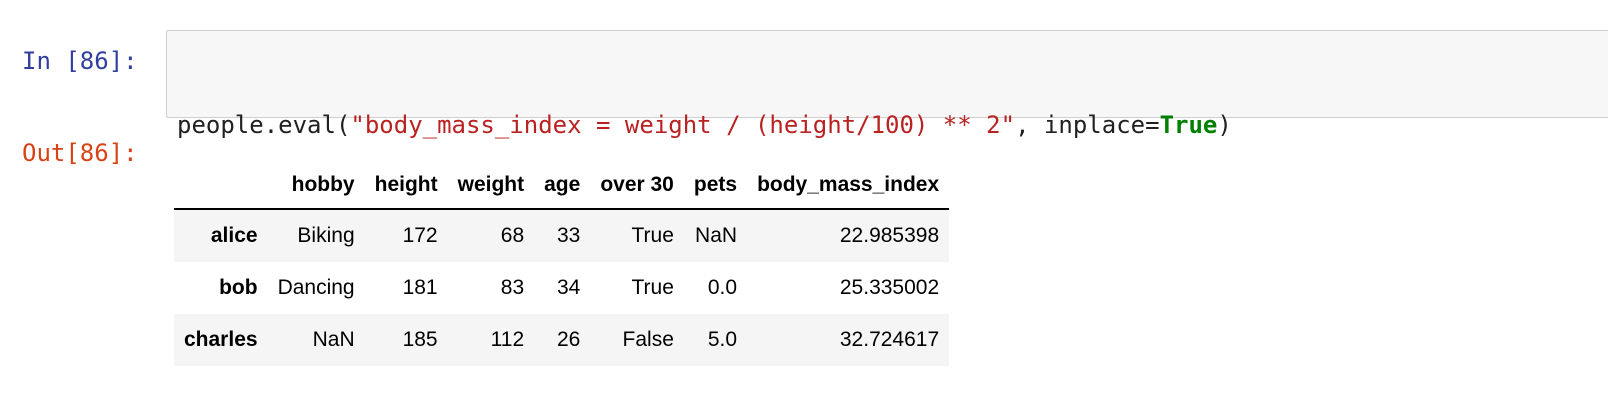 This screenshot has height=412, width=1608. Describe the element at coordinates (1188, 125) in the screenshot. I see `code-token-keyword: True` at that location.